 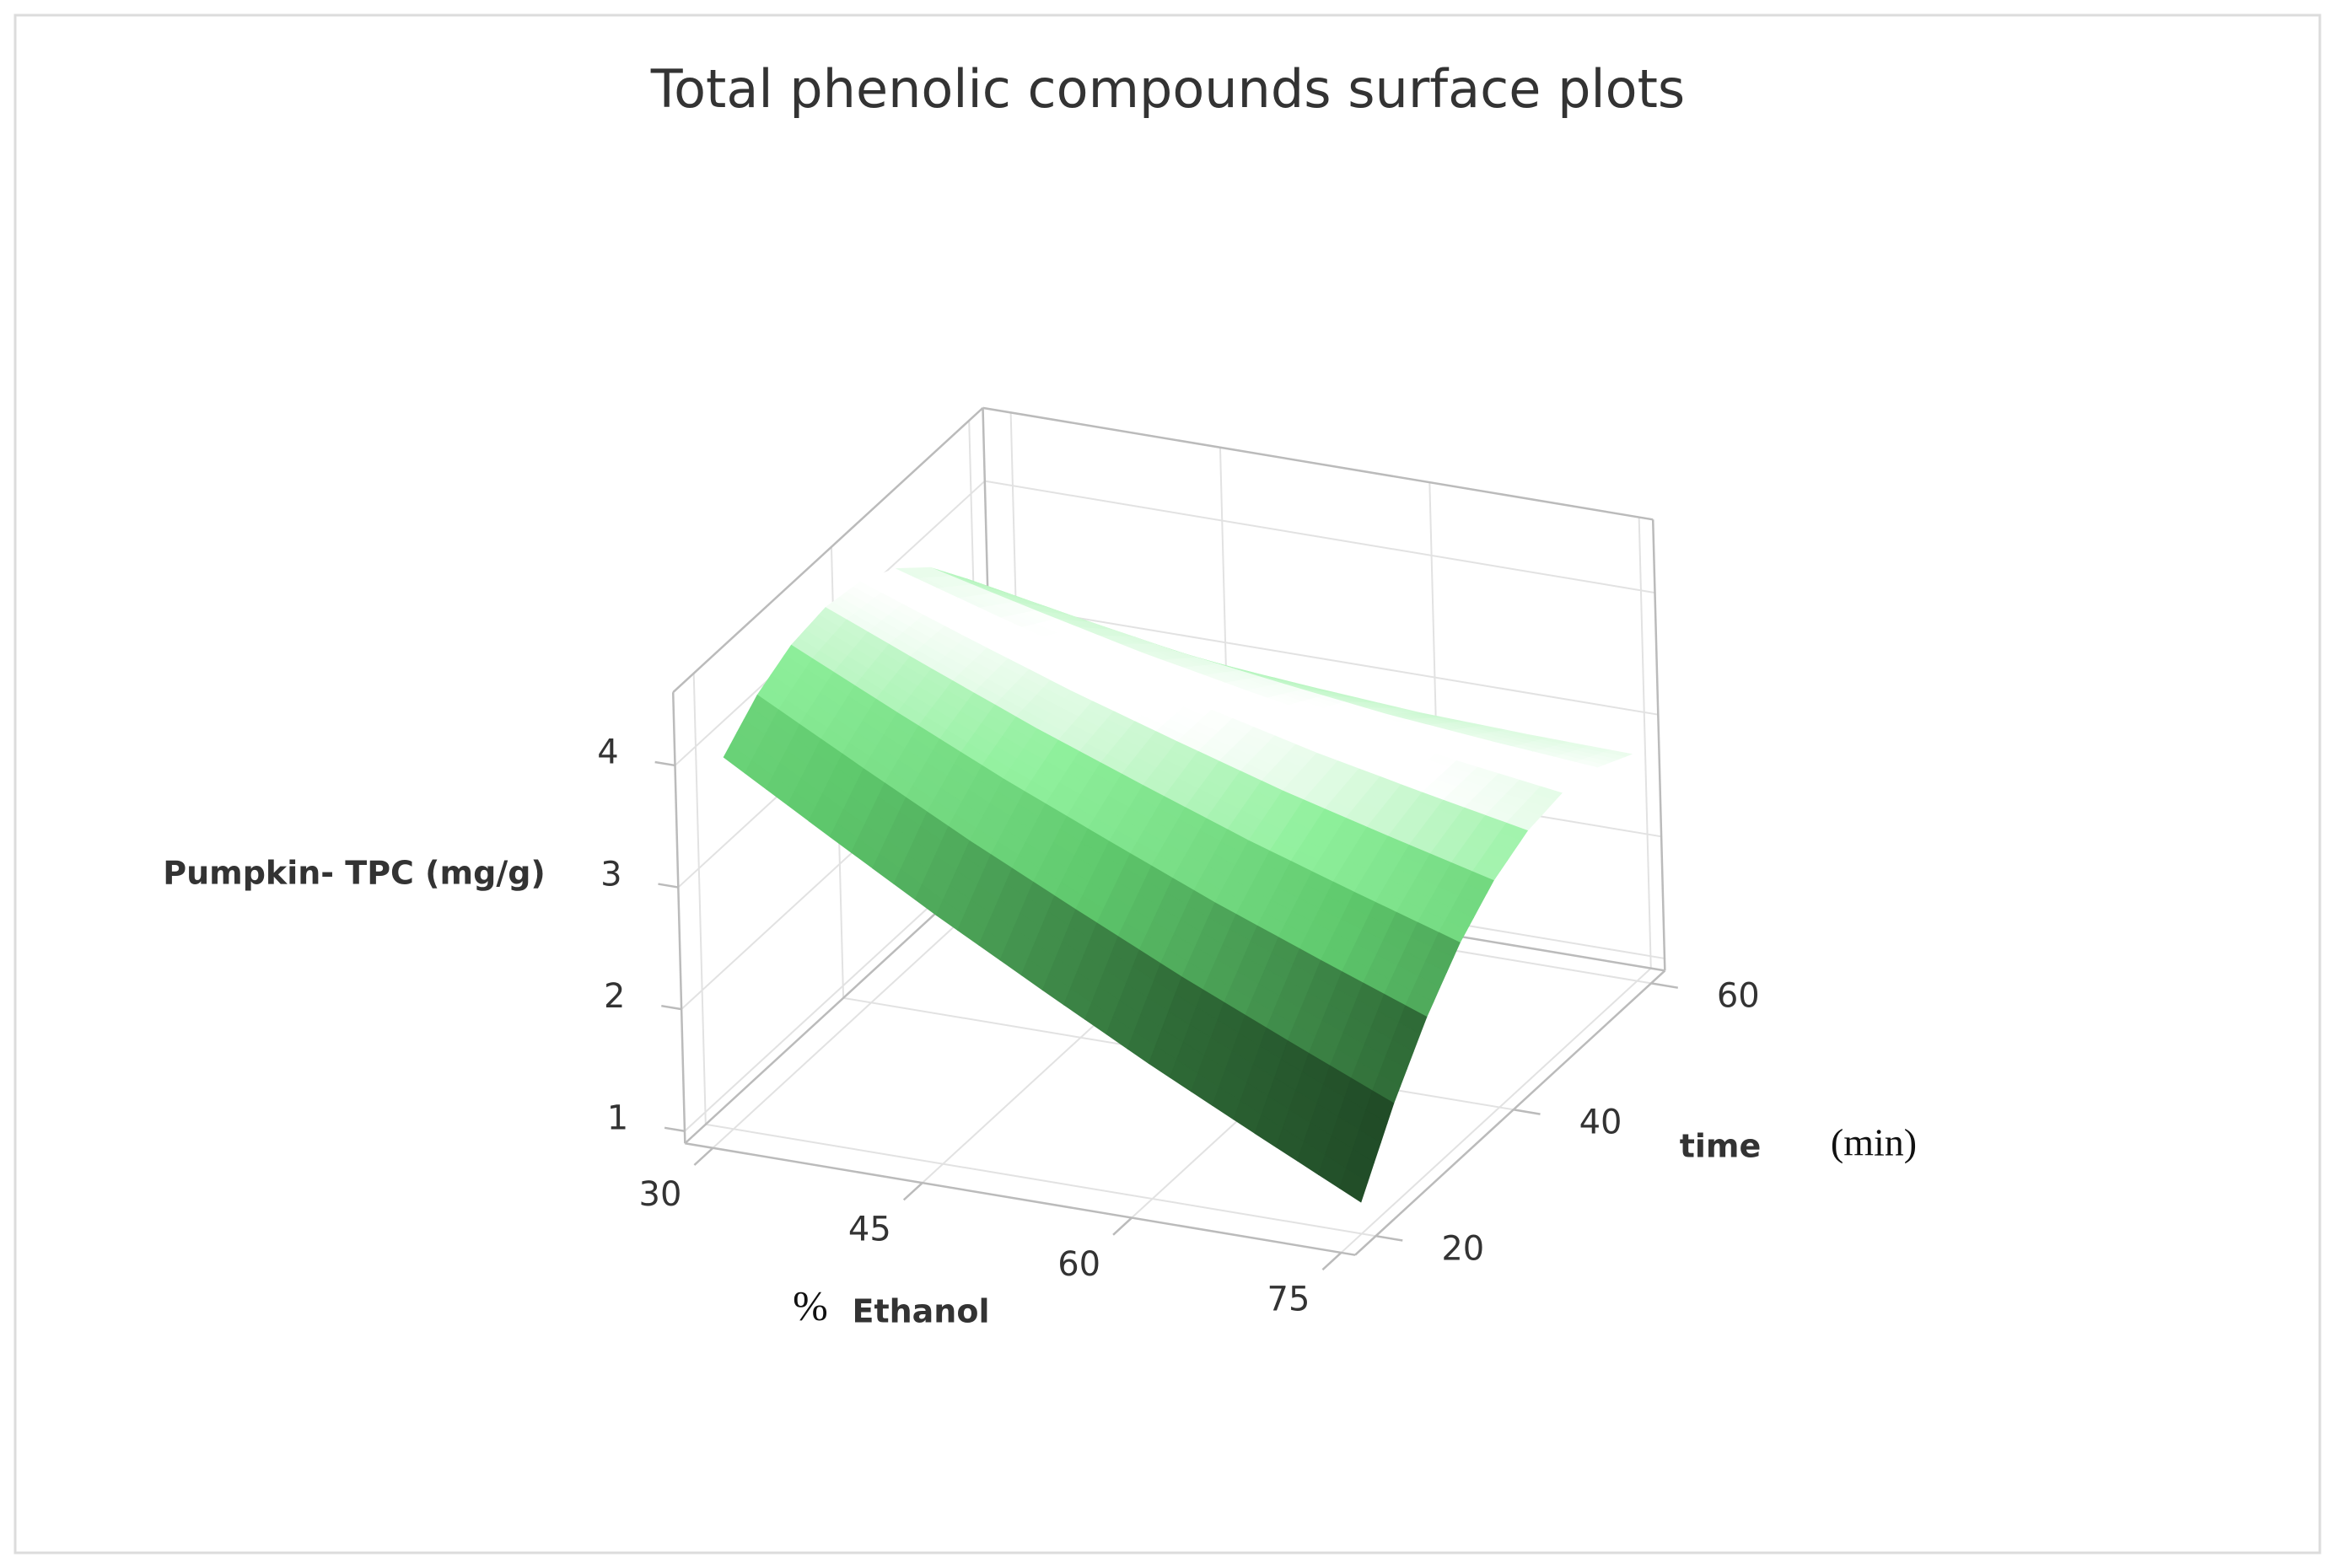 What do you see at coordinates (1874, 1143) in the screenshot?
I see `y-axis-unit: (min)` at bounding box center [1874, 1143].